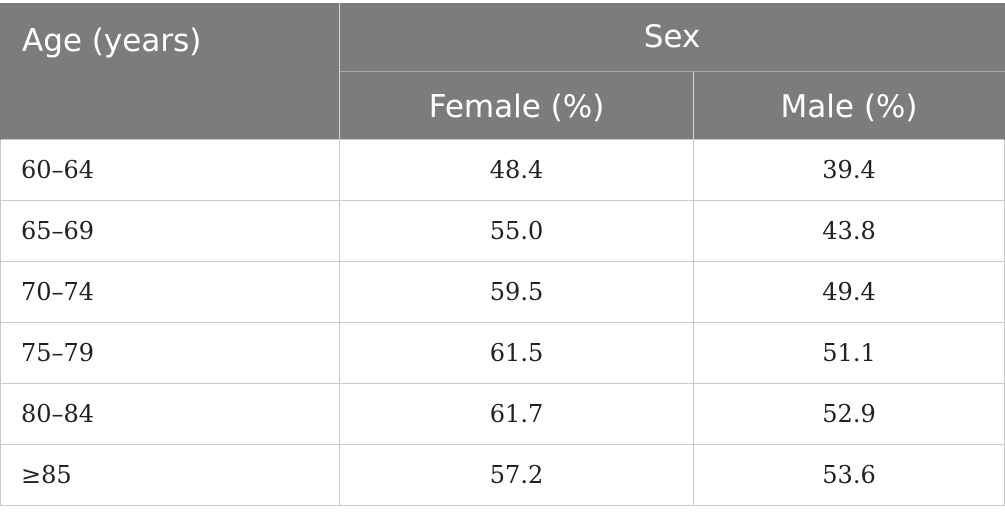  What do you see at coordinates (516, 474) in the screenshot?
I see `female-value-cell: 57.2` at bounding box center [516, 474].